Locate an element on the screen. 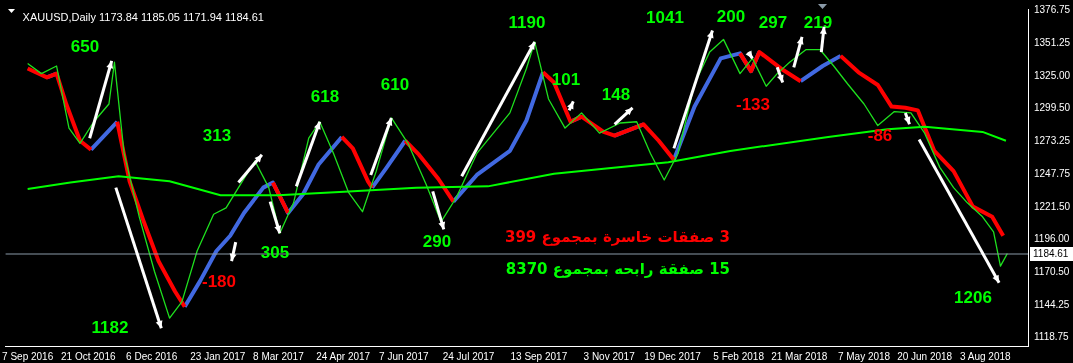  ref-line-label: 1184.61 is located at coordinates (1051, 253).